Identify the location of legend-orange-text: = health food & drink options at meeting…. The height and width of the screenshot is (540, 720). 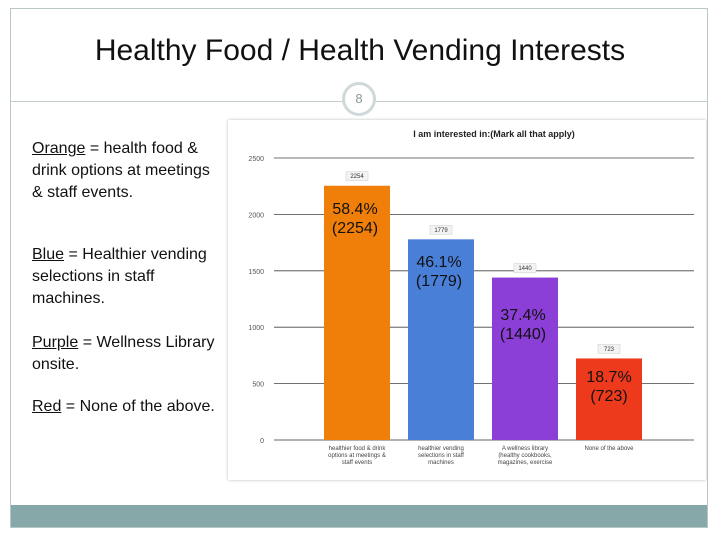
(121, 170).